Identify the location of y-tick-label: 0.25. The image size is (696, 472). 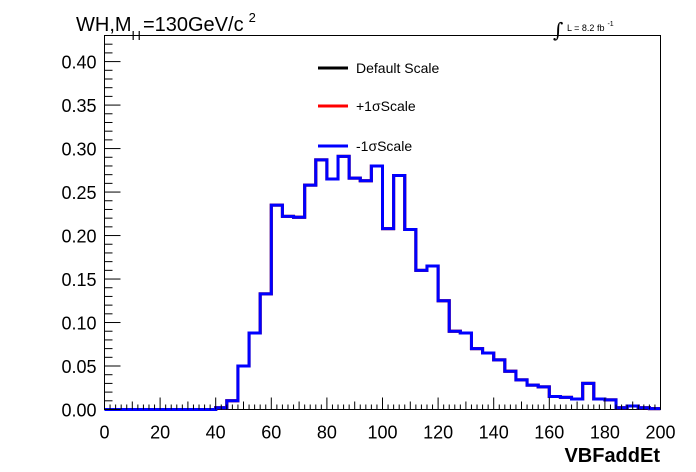
(78, 193).